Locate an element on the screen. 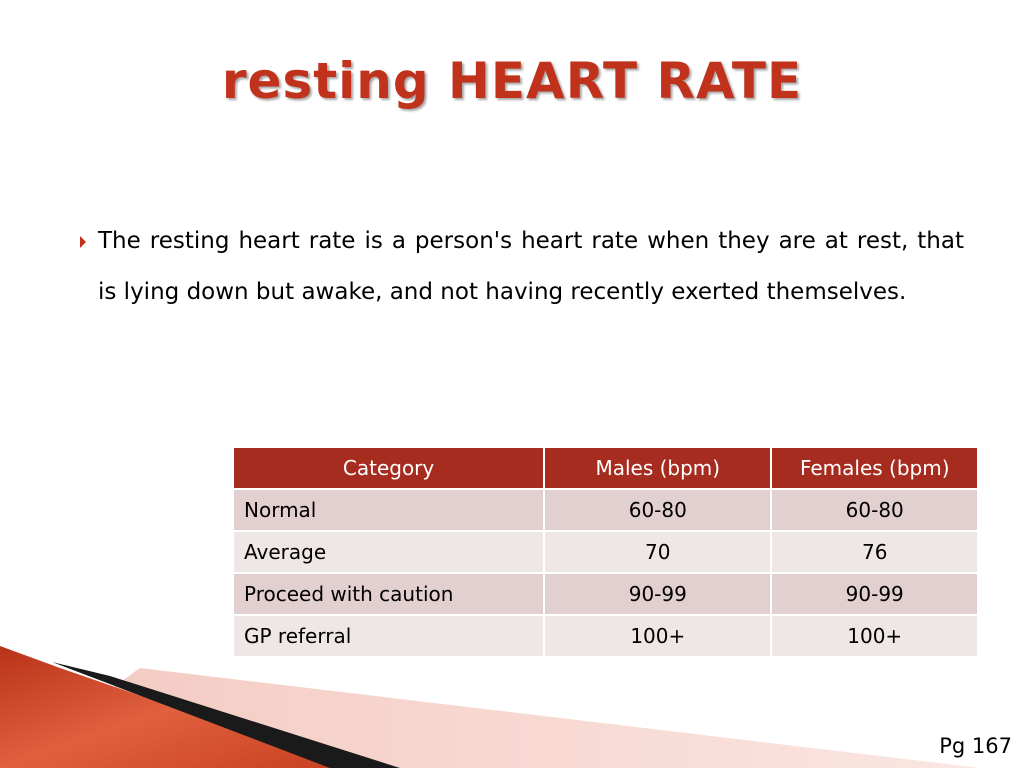  cell-females: 76 is located at coordinates (874, 552).